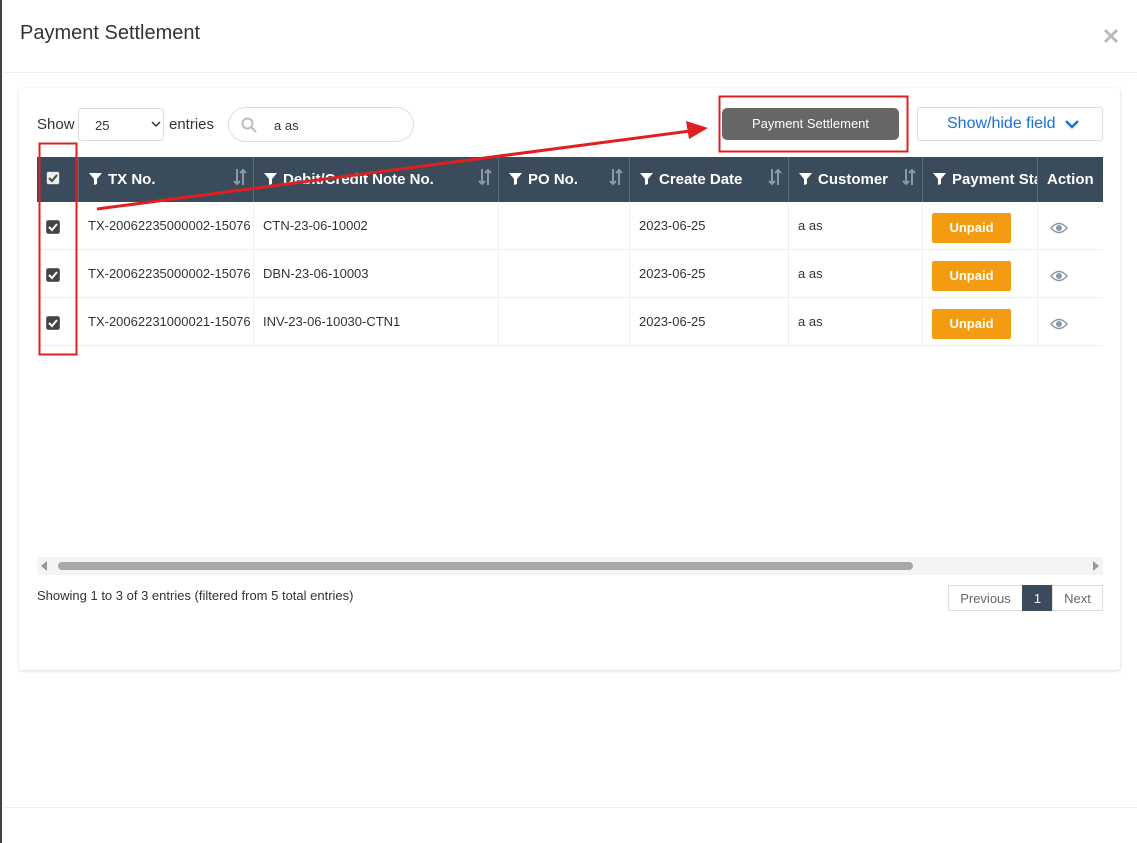 This screenshot has height=843, width=1137. I want to click on cell-note-no: DBN-23-06-10003, so click(316, 273).